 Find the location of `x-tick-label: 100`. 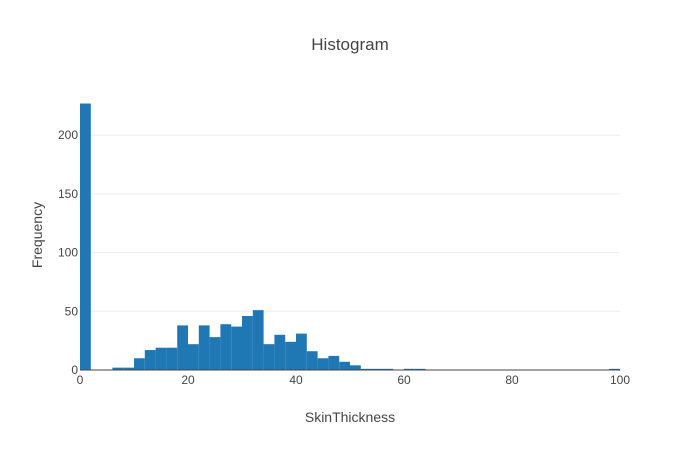

x-tick-label: 100 is located at coordinates (620, 380).